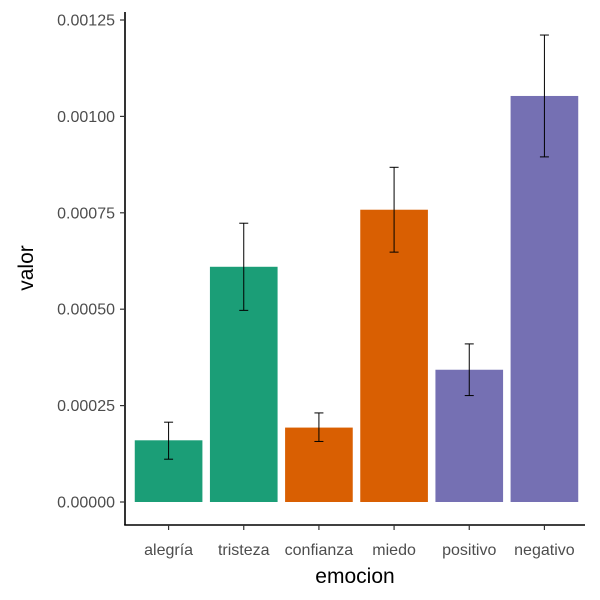  I want to click on x-tick-label-3: miedo, so click(394, 550).